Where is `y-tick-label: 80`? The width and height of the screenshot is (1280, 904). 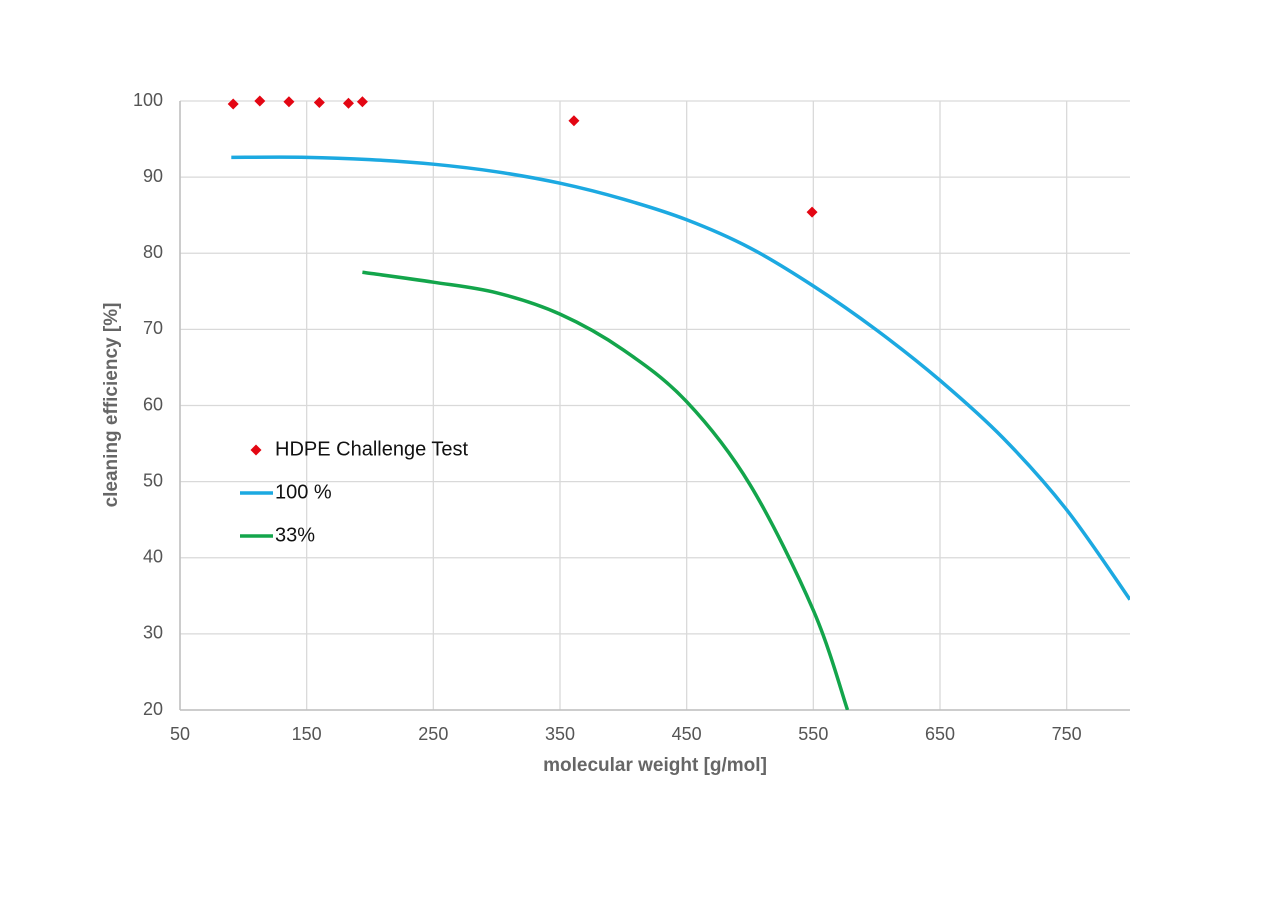 y-tick-label: 80 is located at coordinates (153, 252).